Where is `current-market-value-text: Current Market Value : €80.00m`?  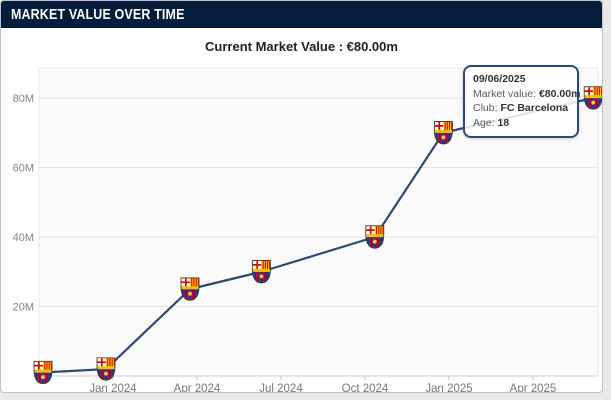
current-market-value-text: Current Market Value : €80.00m is located at coordinates (301, 46).